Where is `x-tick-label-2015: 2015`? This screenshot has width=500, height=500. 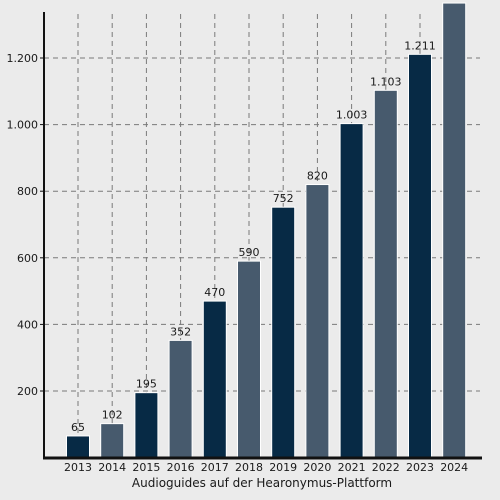
x-tick-label-2015: 2015 is located at coordinates (146, 467).